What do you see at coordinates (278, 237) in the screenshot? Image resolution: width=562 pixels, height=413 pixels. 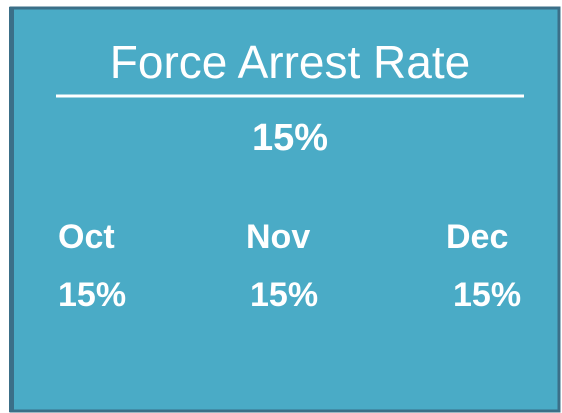 I see `month-label: Nov` at bounding box center [278, 237].